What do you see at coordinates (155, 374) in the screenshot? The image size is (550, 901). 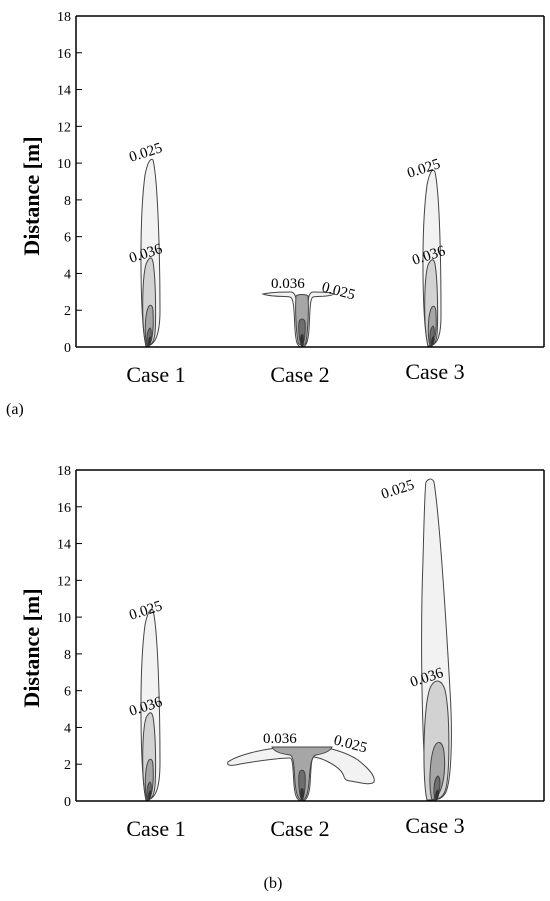 I see `panel-a-x-tick-case-1: Case 1` at bounding box center [155, 374].